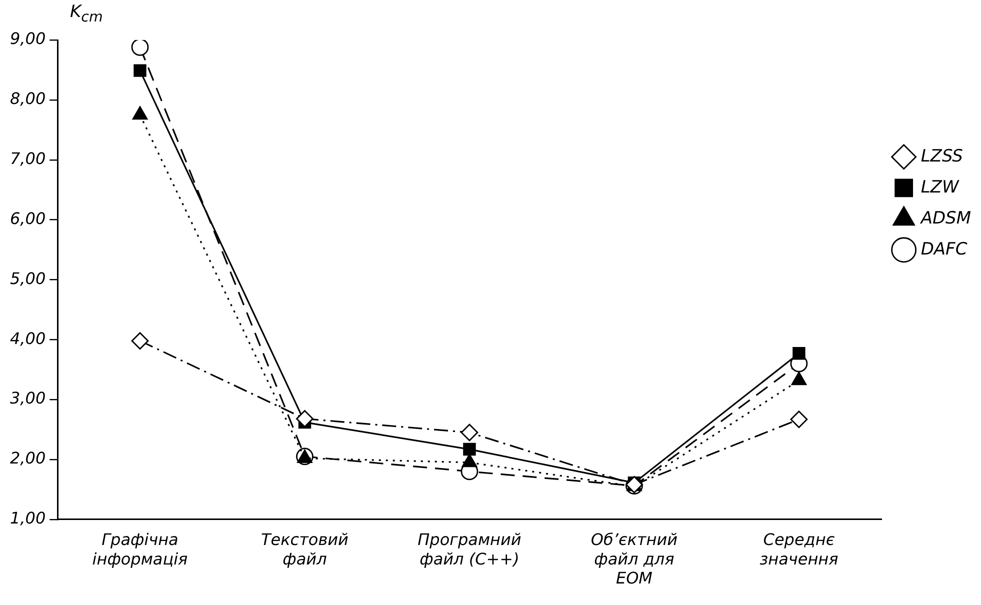 The height and width of the screenshot is (605, 981). What do you see at coordinates (28, 398) in the screenshot?
I see `y-tick-label: 3,00` at bounding box center [28, 398].